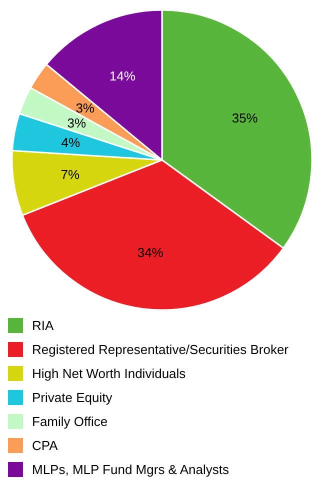 Image resolution: width=324 pixels, height=494 pixels. I want to click on data-label: 7%, so click(70, 174).